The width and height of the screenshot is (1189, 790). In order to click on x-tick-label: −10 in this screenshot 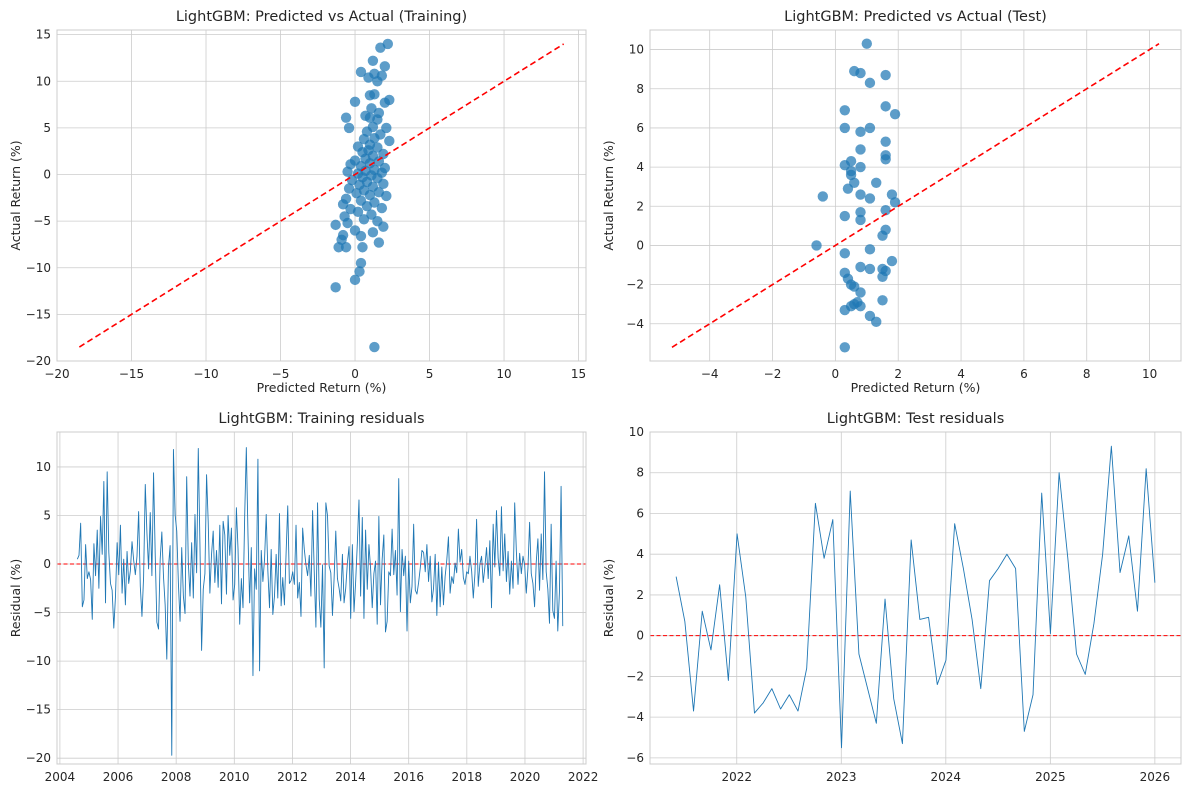, I will do `click(205, 374)`.